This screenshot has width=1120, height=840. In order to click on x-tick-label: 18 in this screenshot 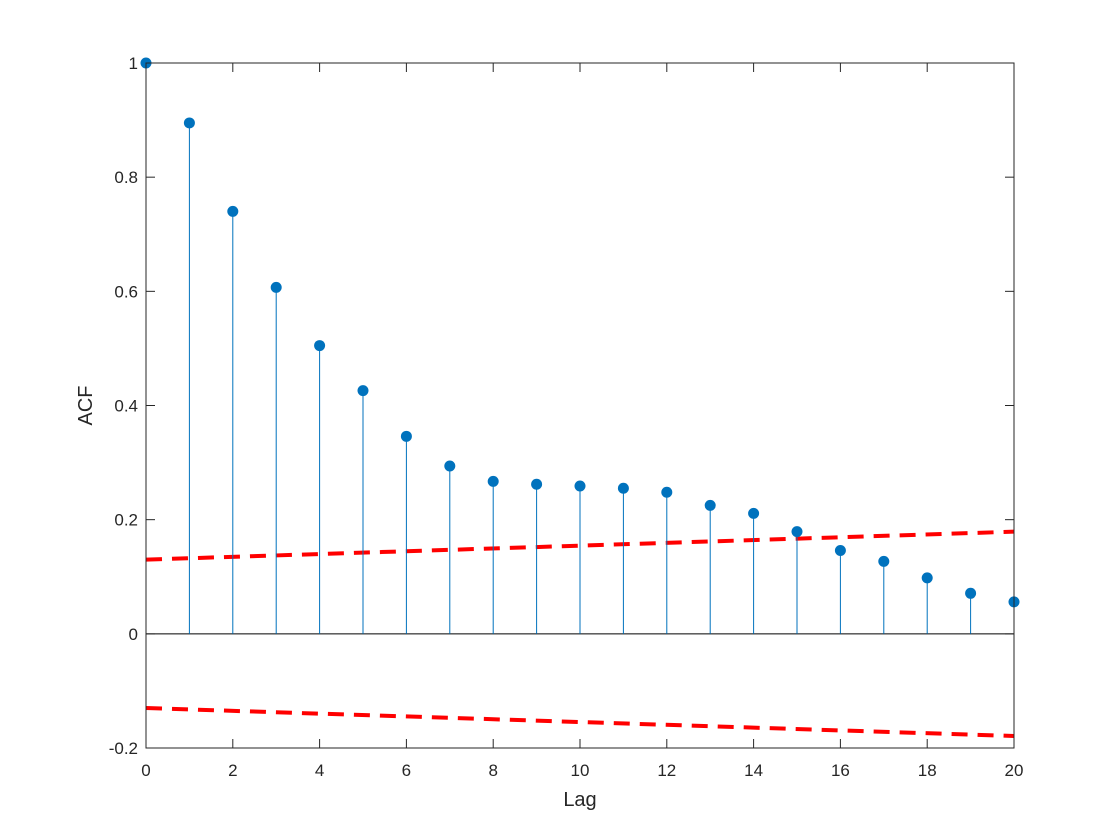, I will do `click(927, 770)`.